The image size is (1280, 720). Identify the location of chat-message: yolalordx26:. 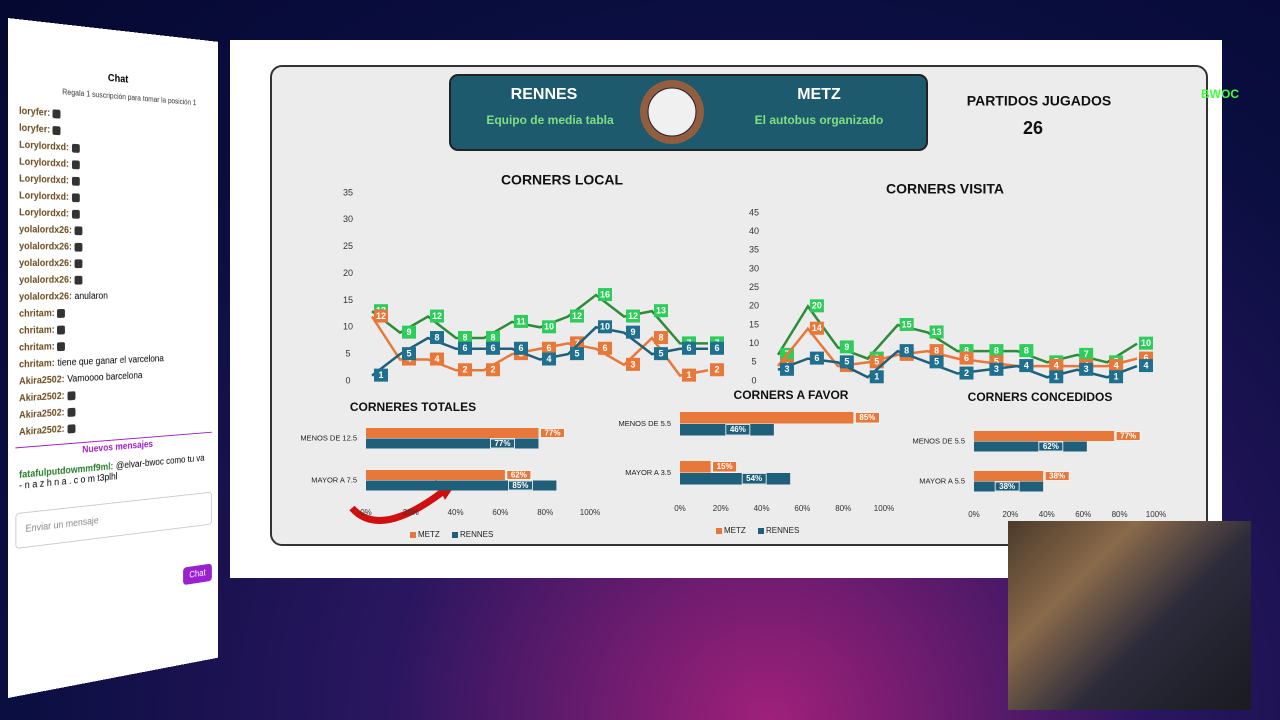
(113, 280).